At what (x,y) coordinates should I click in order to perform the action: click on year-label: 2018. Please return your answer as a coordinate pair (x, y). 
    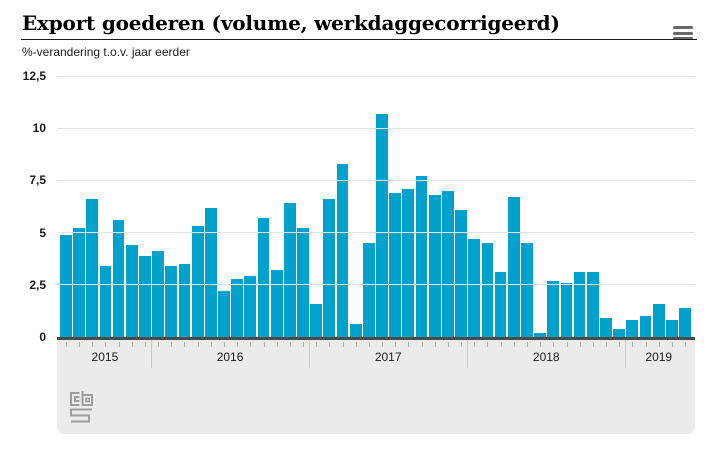
    Looking at the image, I should click on (546, 357).